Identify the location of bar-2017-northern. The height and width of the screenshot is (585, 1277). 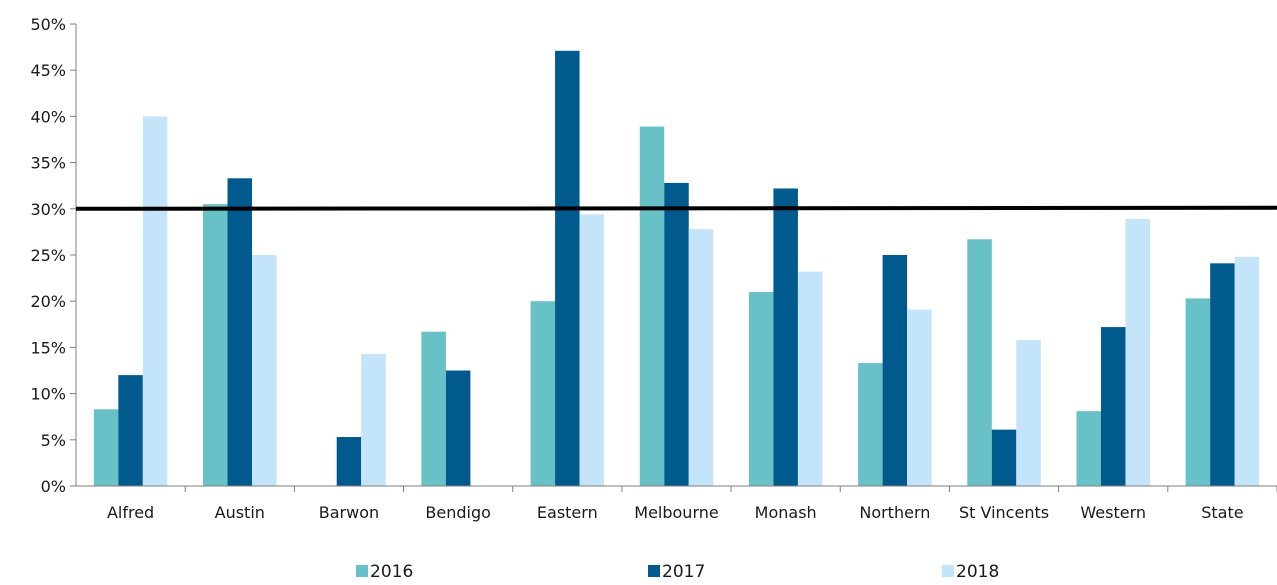
(895, 370).